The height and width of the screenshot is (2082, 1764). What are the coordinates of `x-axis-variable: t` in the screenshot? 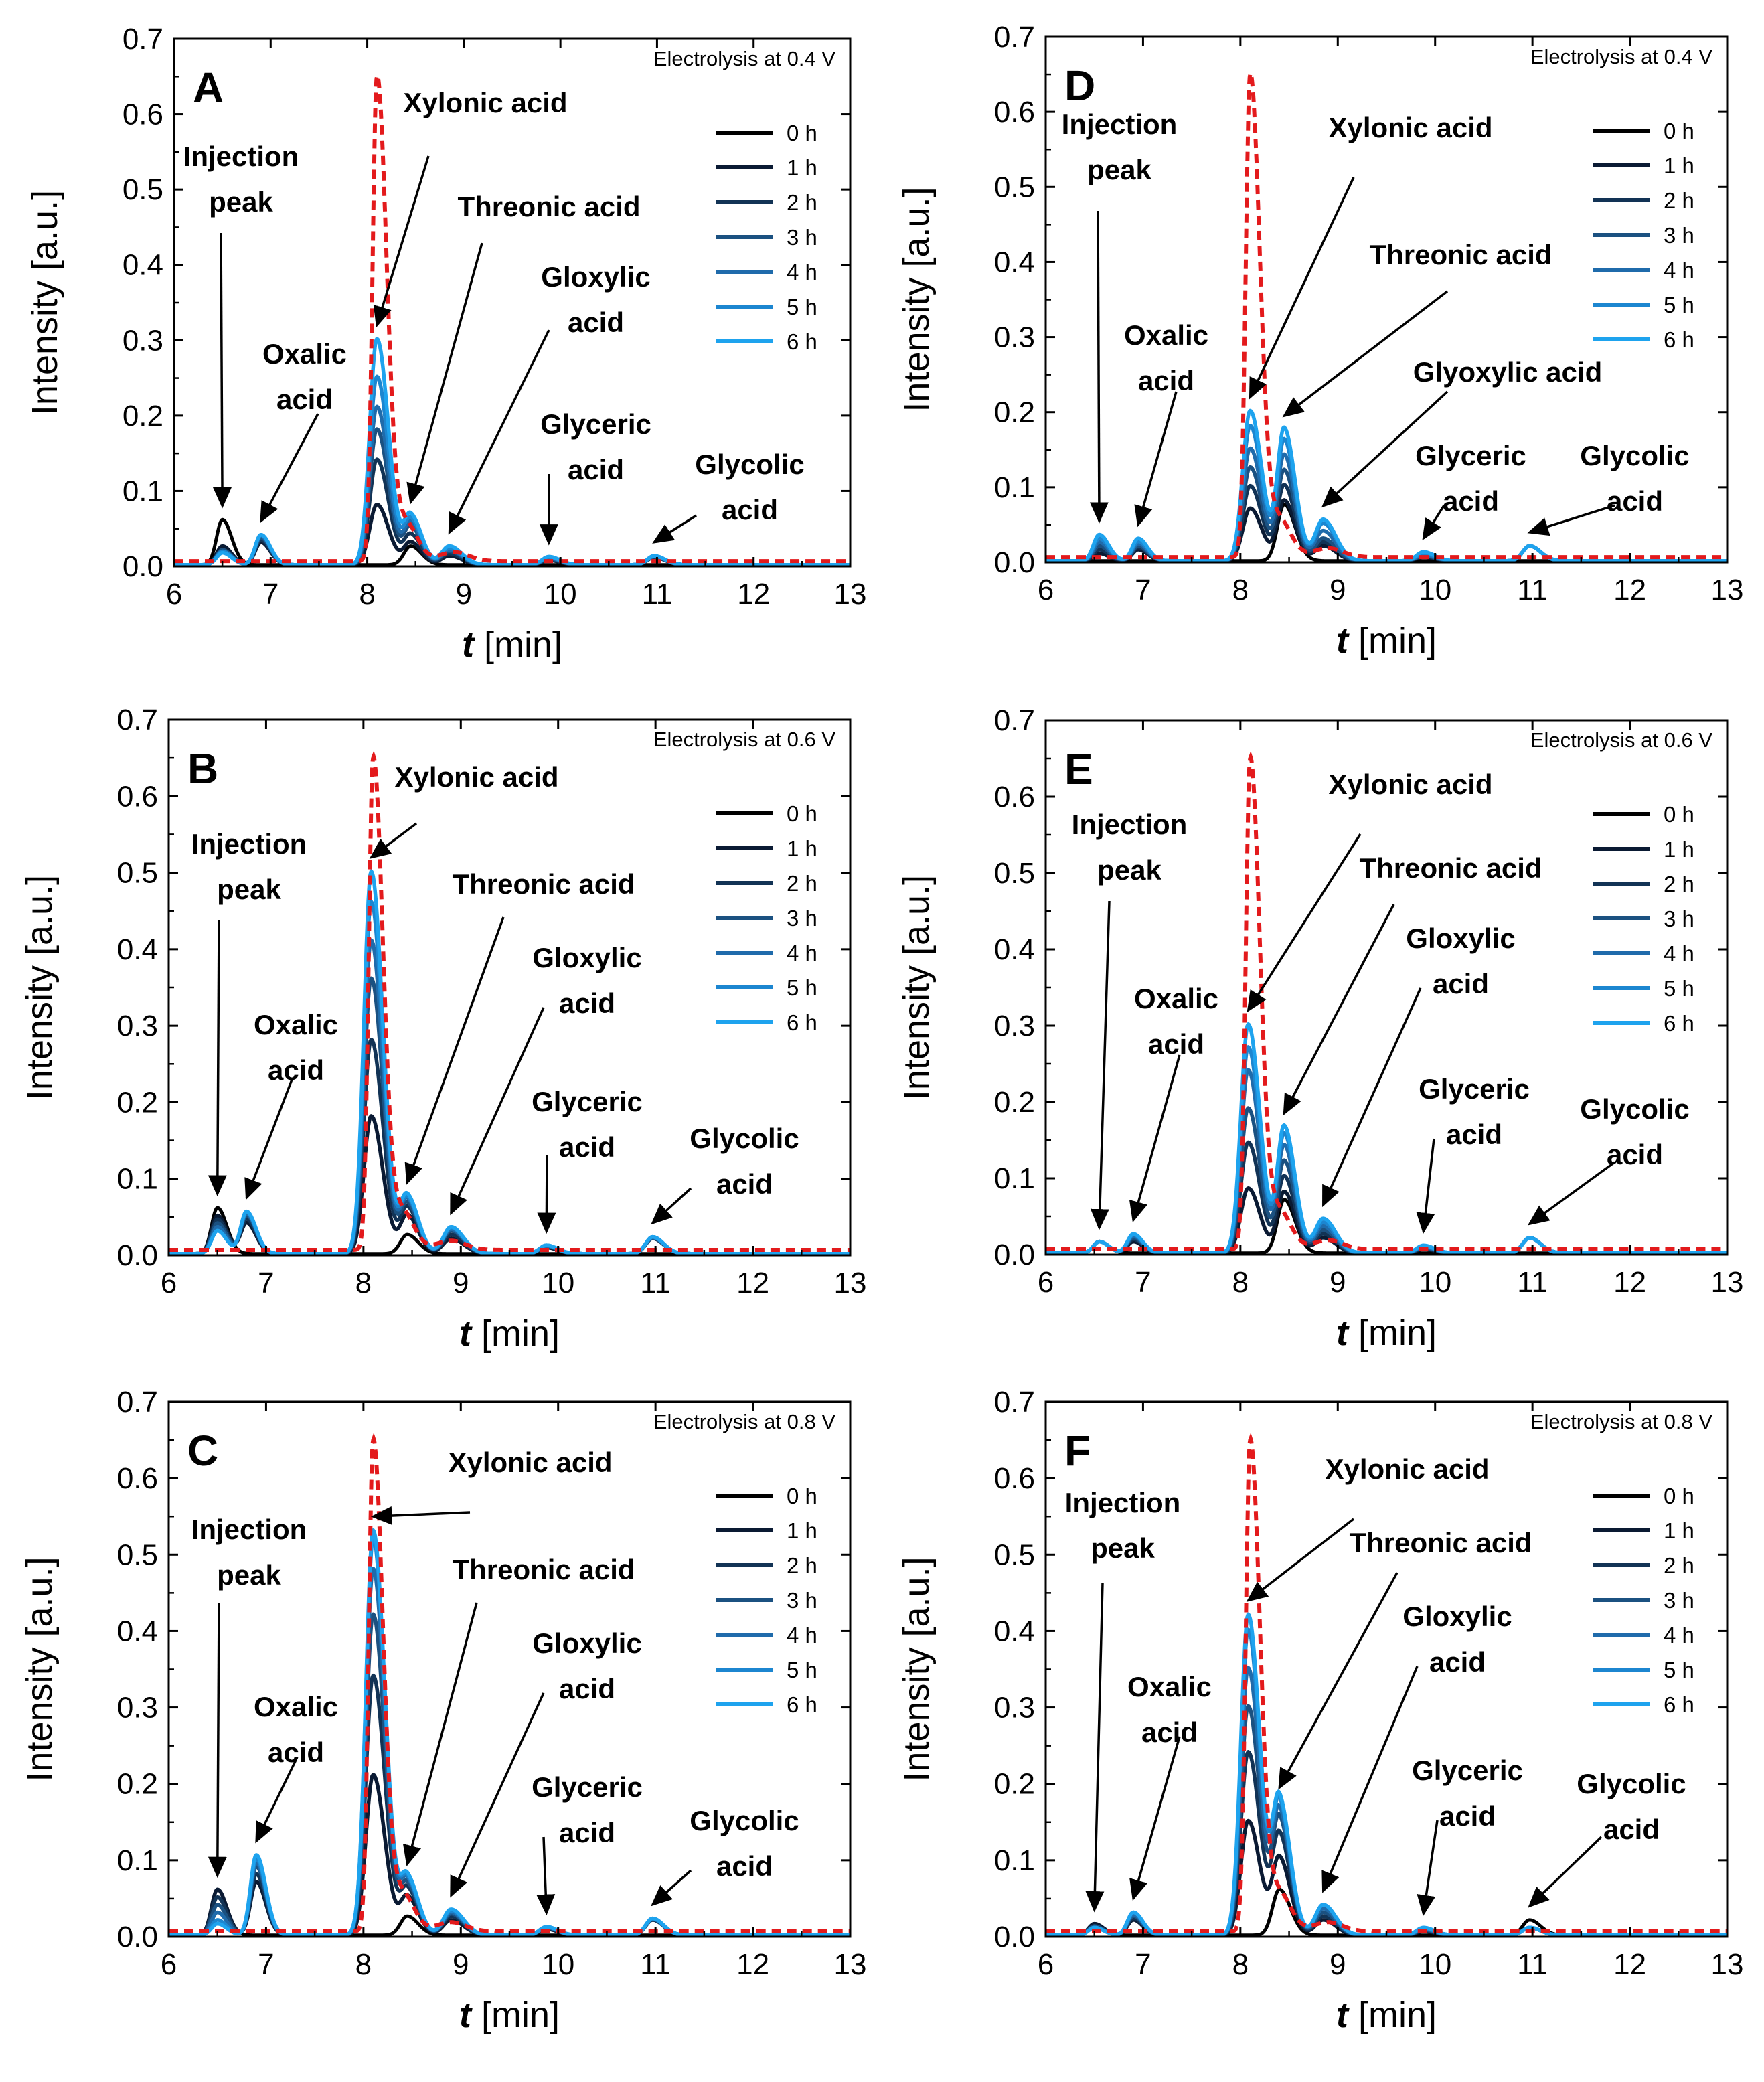 It's located at (466, 1333).